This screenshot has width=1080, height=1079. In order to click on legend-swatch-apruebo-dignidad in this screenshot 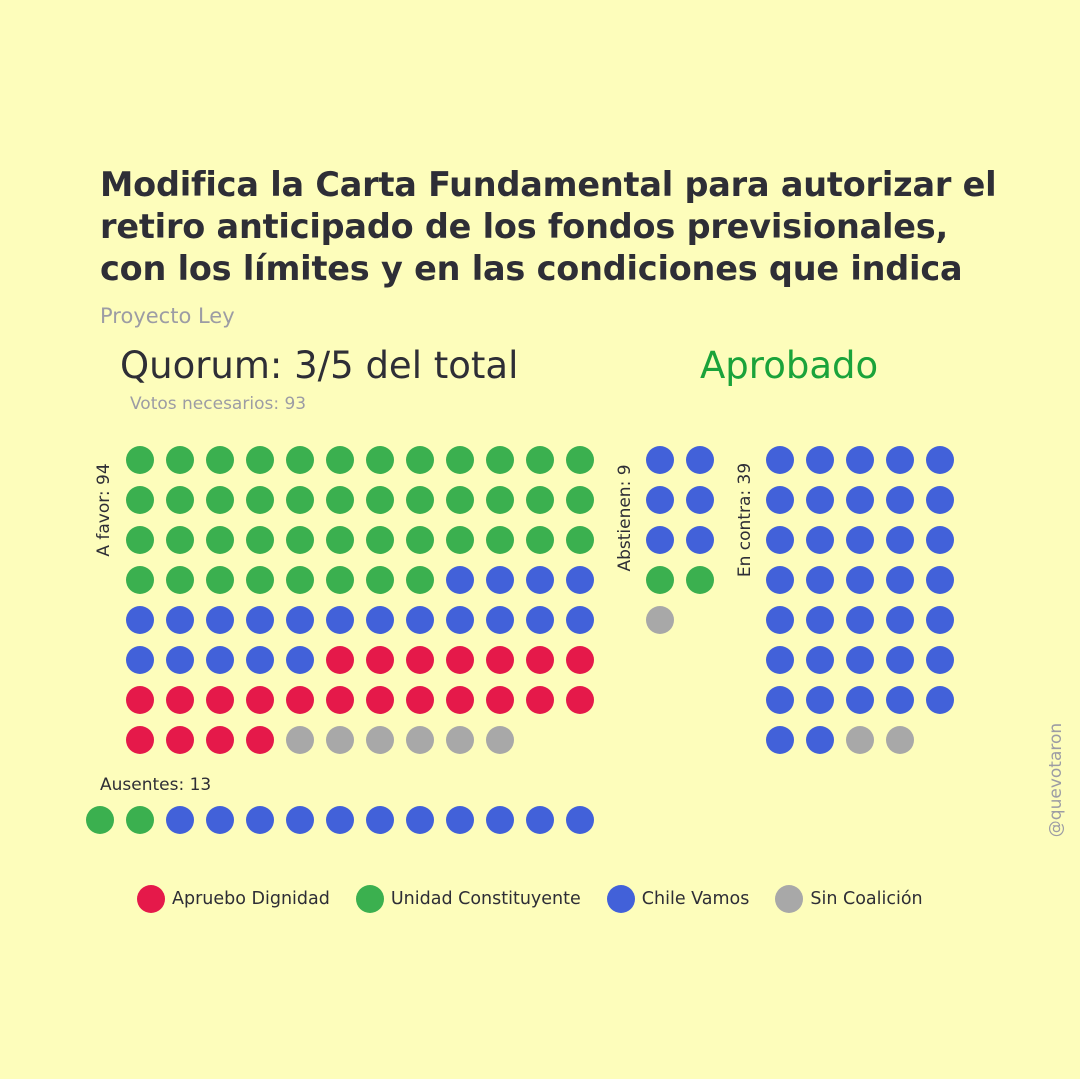, I will do `click(151, 899)`.